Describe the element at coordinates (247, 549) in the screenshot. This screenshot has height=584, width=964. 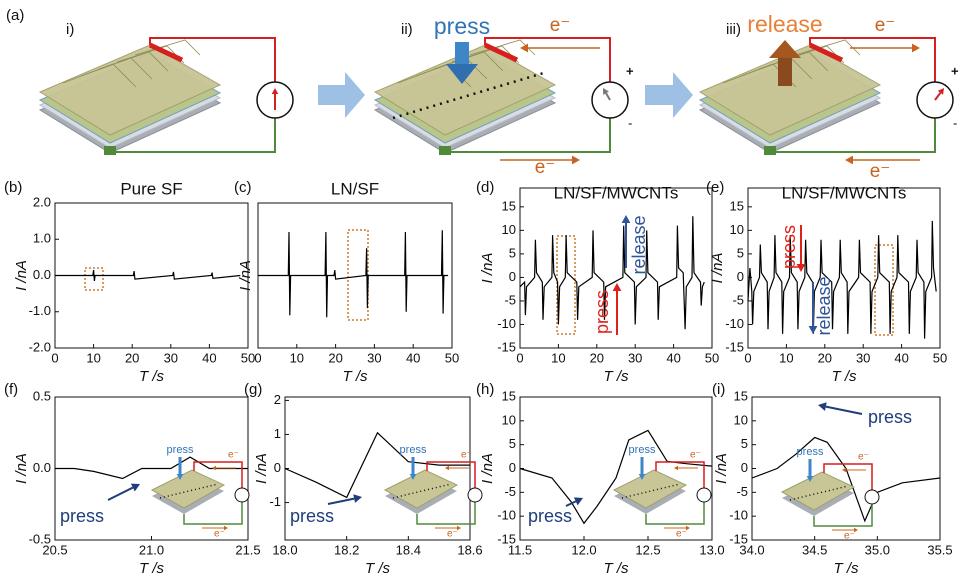
I see `x-tick-label: 21.5` at that location.